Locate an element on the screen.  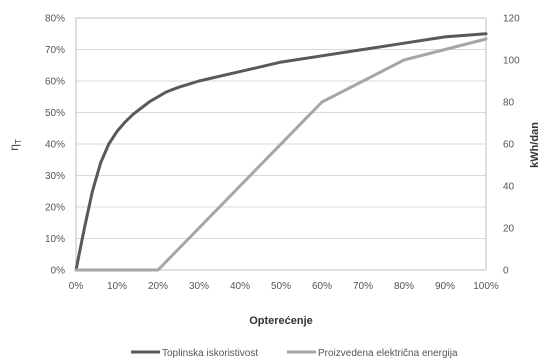
x-tick-label: 60% is located at coordinates (322, 286).